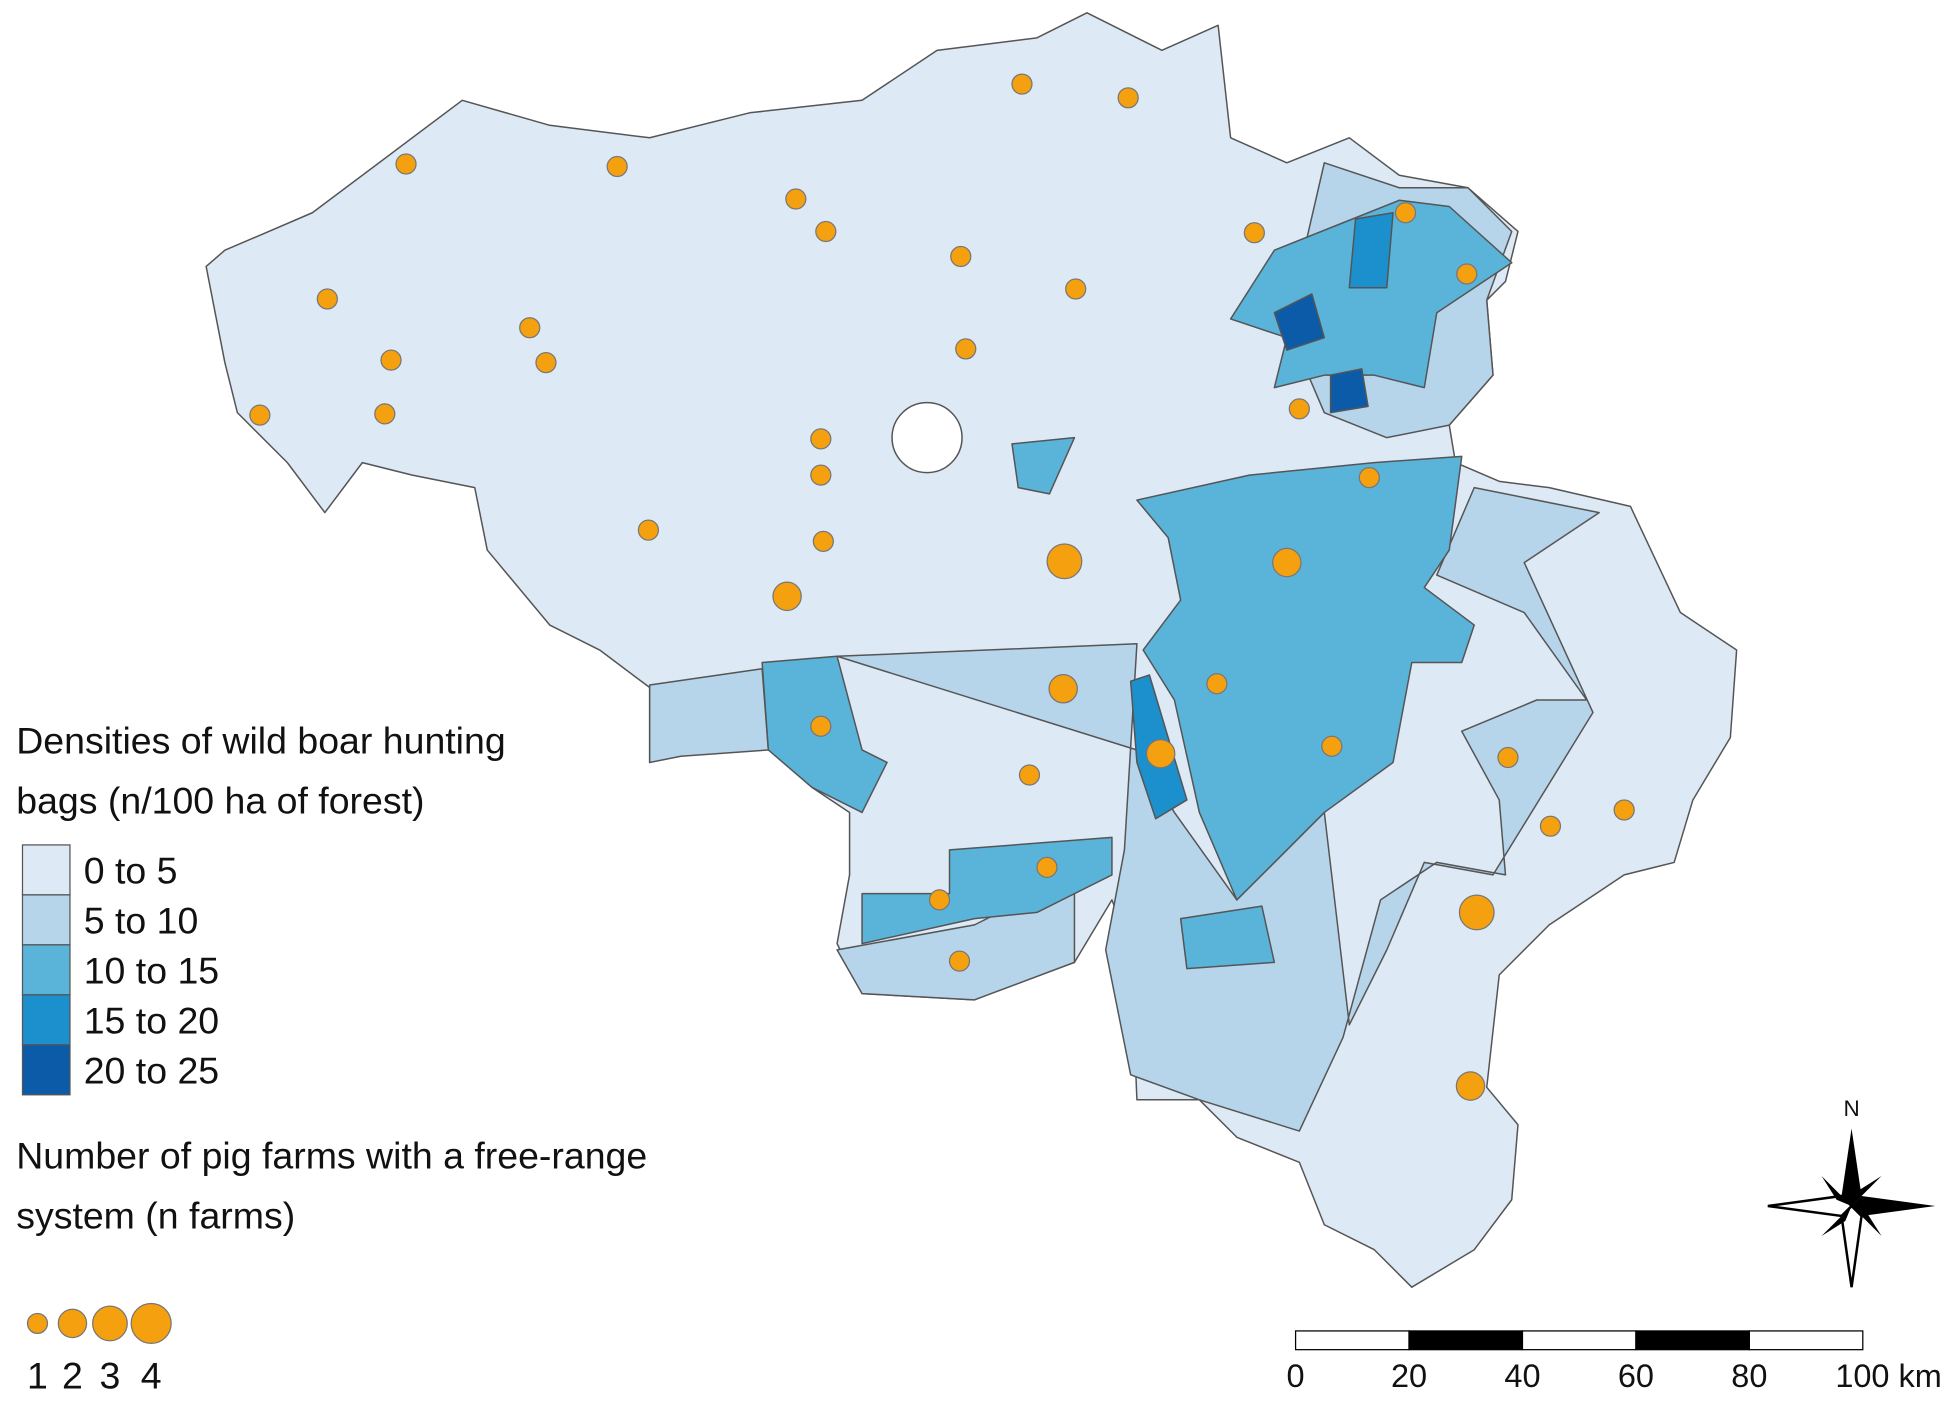 This screenshot has width=1959, height=1405. Describe the element at coordinates (331, 1156) in the screenshot. I see `legend-title: Number of pig farms with a free-range` at that location.